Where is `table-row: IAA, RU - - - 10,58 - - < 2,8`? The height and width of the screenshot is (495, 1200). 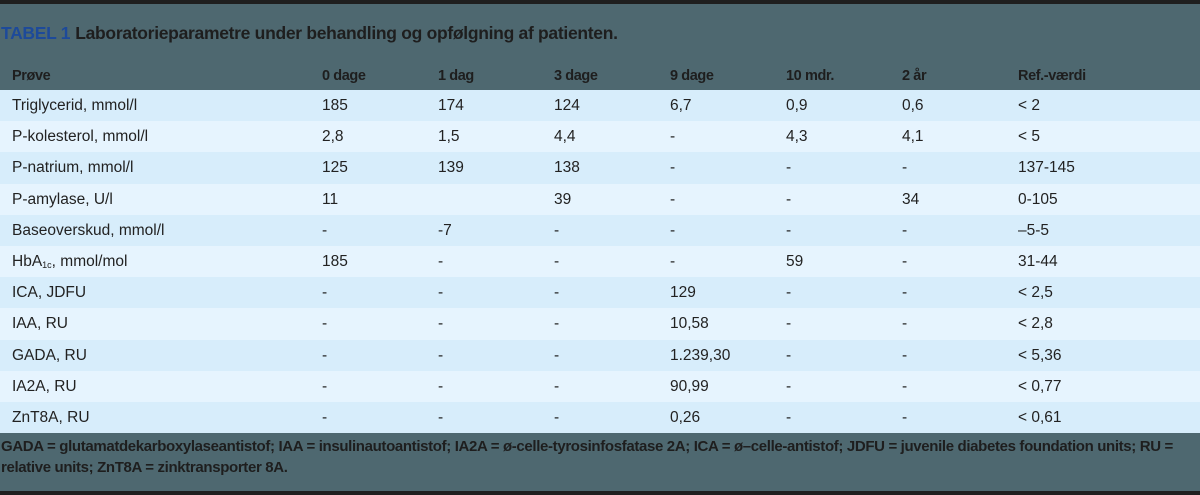 table-row: IAA, RU - - - 10,58 - - < 2,8 is located at coordinates (600, 324).